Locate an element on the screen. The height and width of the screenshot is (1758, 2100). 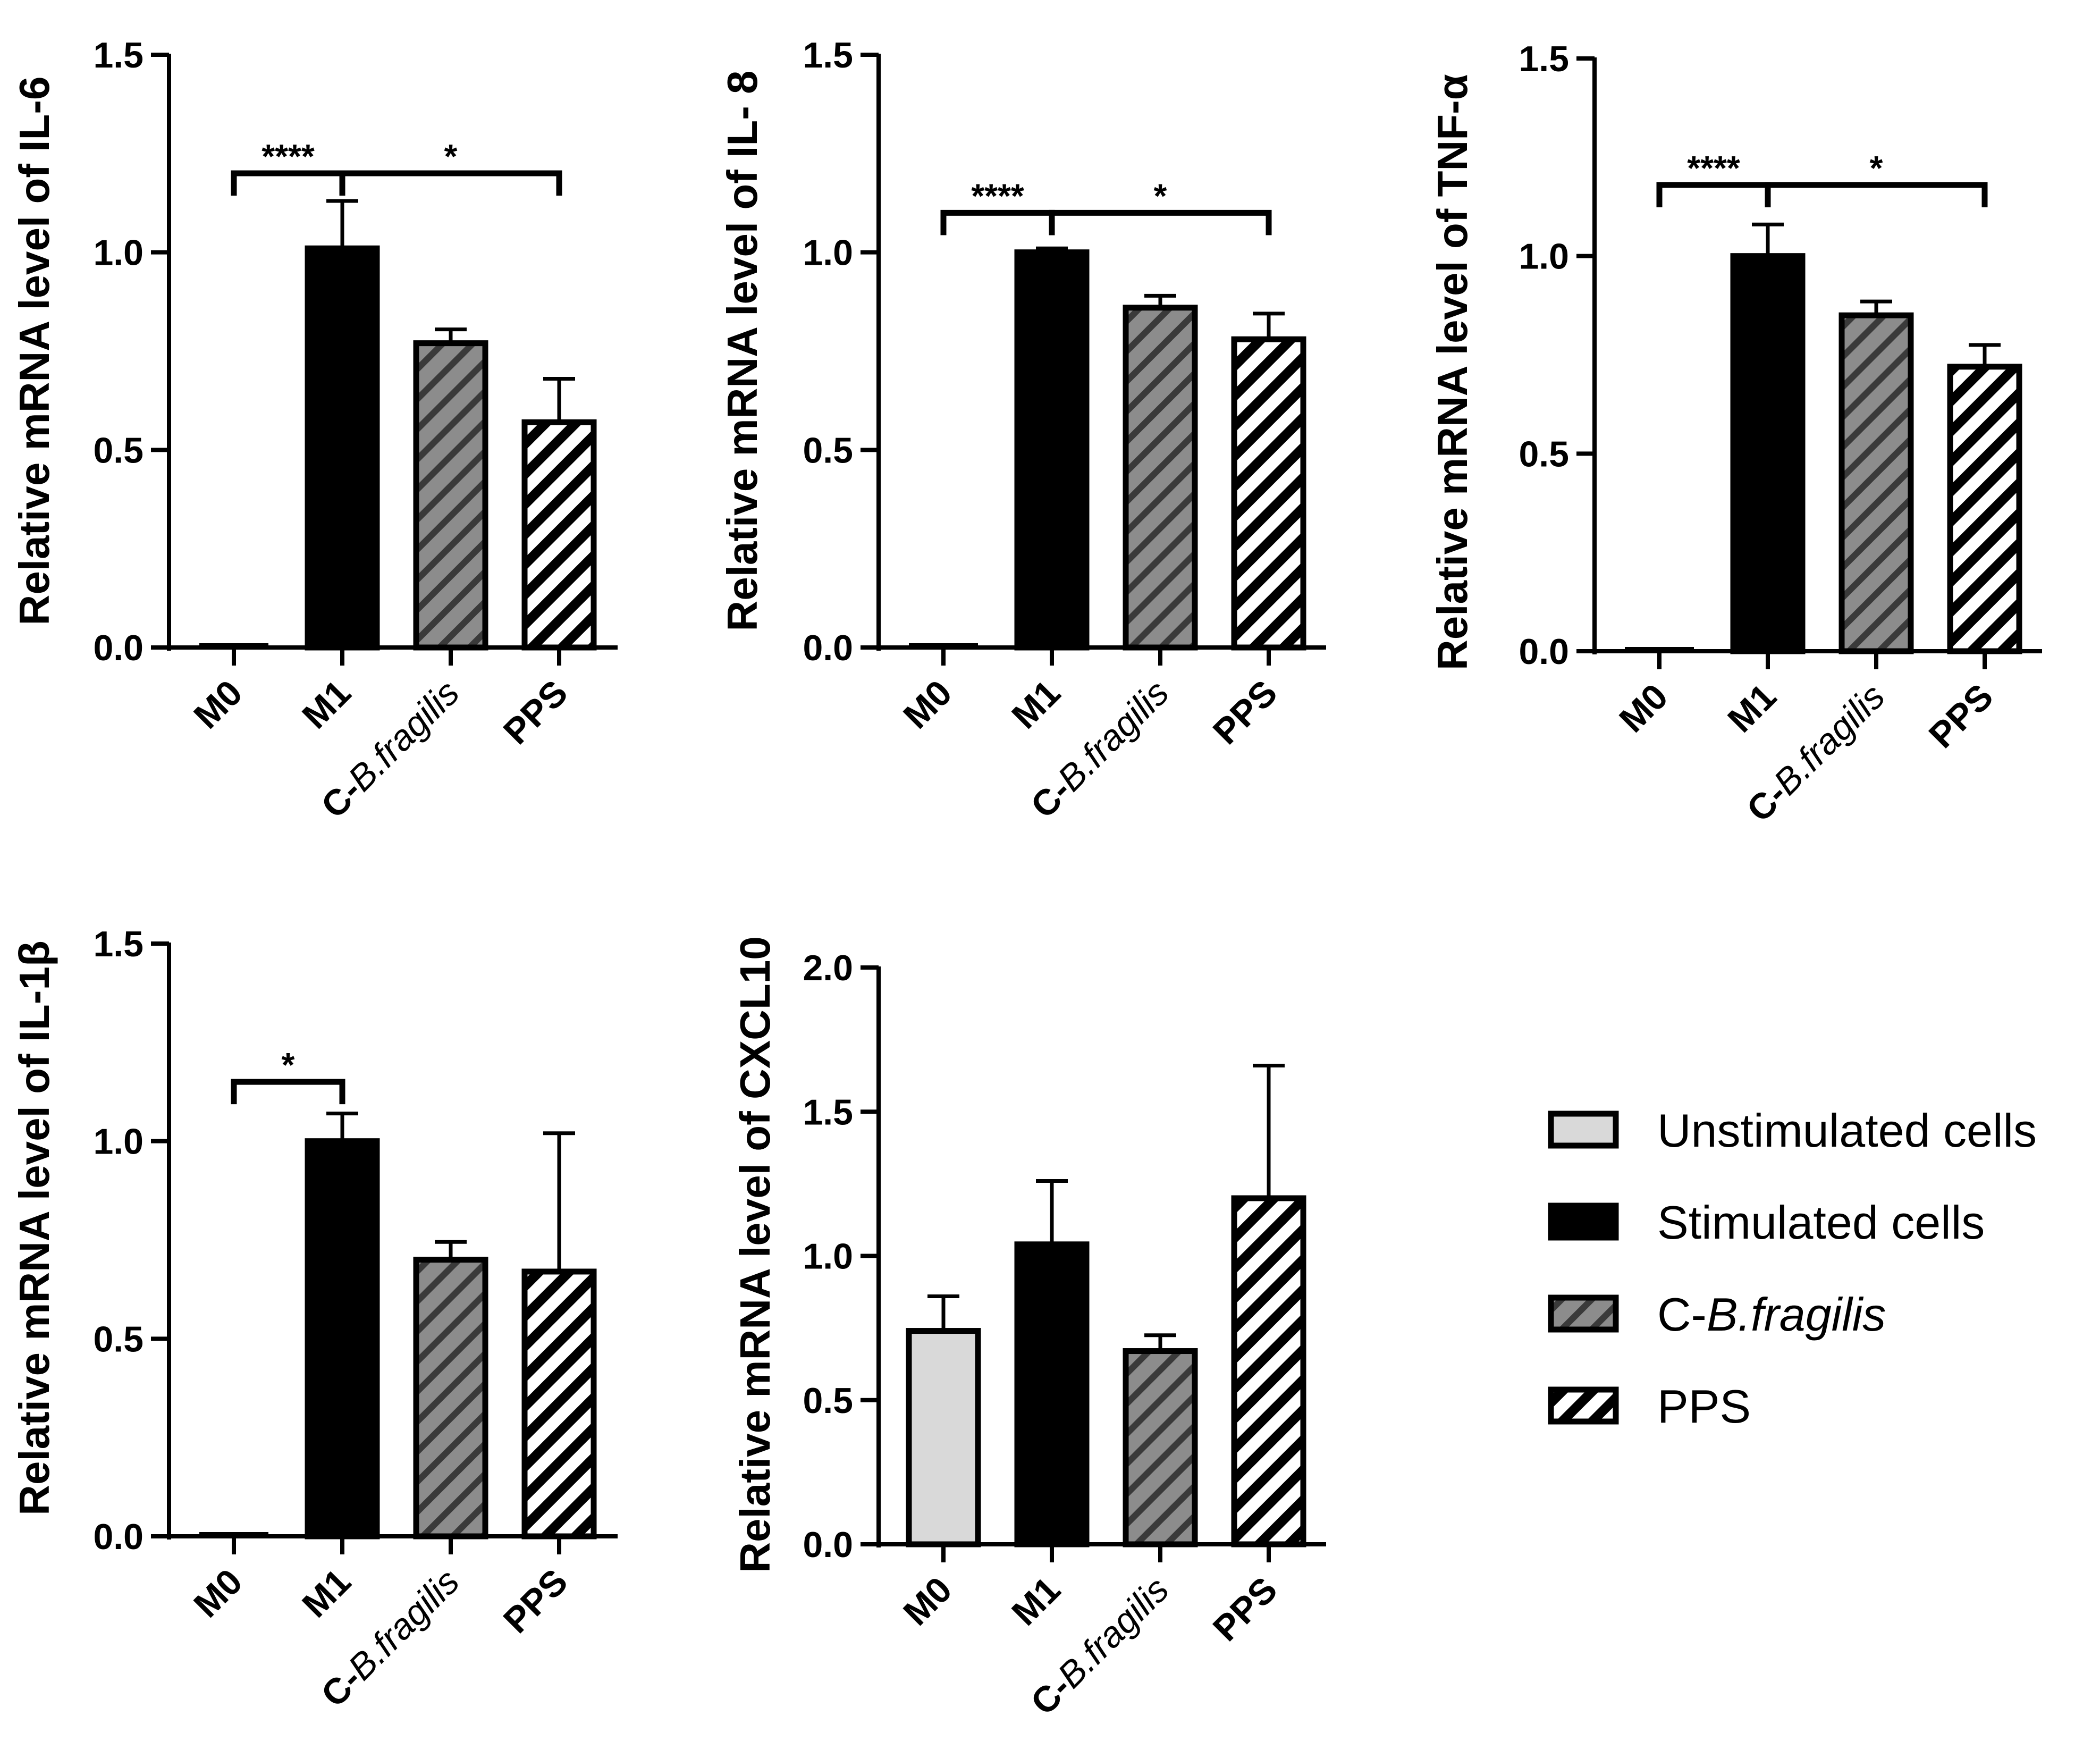
y-tick-label: 2.0 is located at coordinates (828, 968).